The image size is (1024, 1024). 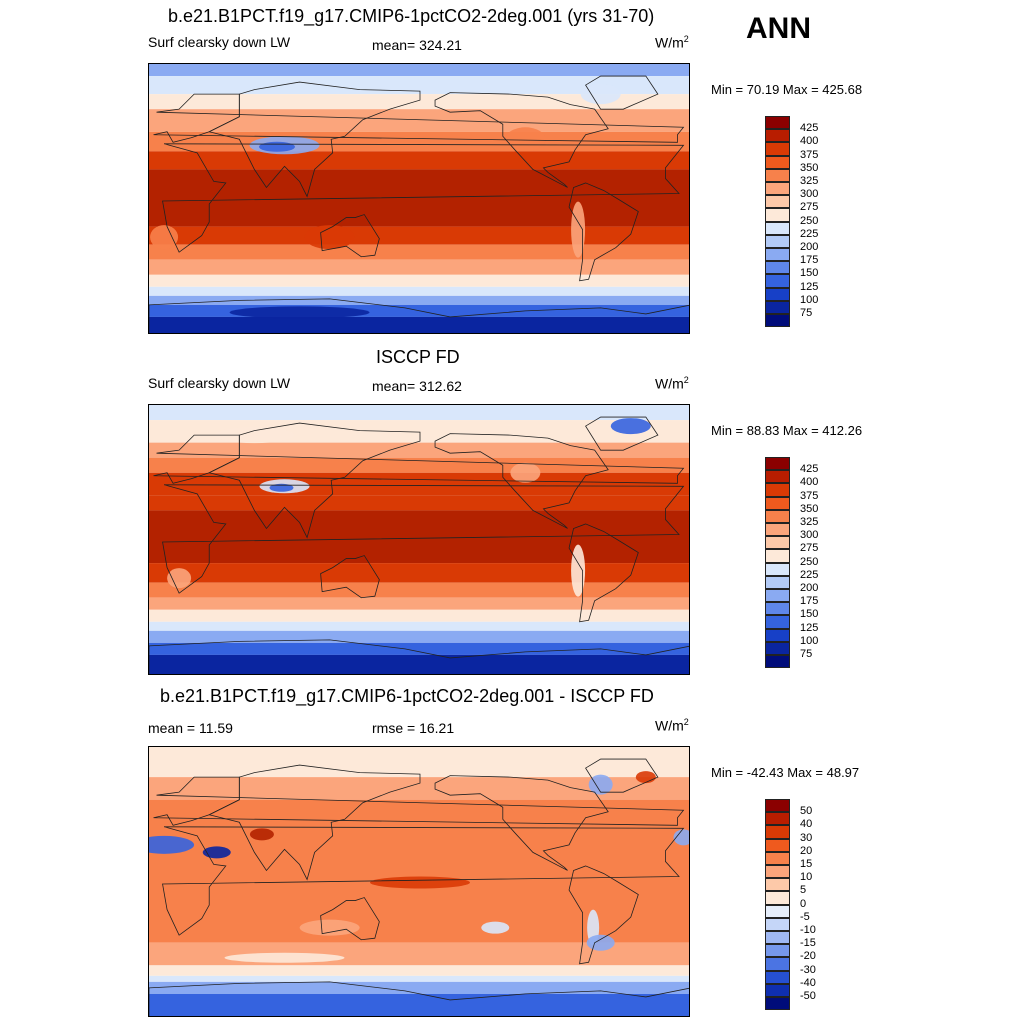 What do you see at coordinates (672, 725) in the screenshot?
I see `units-label-diff: W/m2` at bounding box center [672, 725].